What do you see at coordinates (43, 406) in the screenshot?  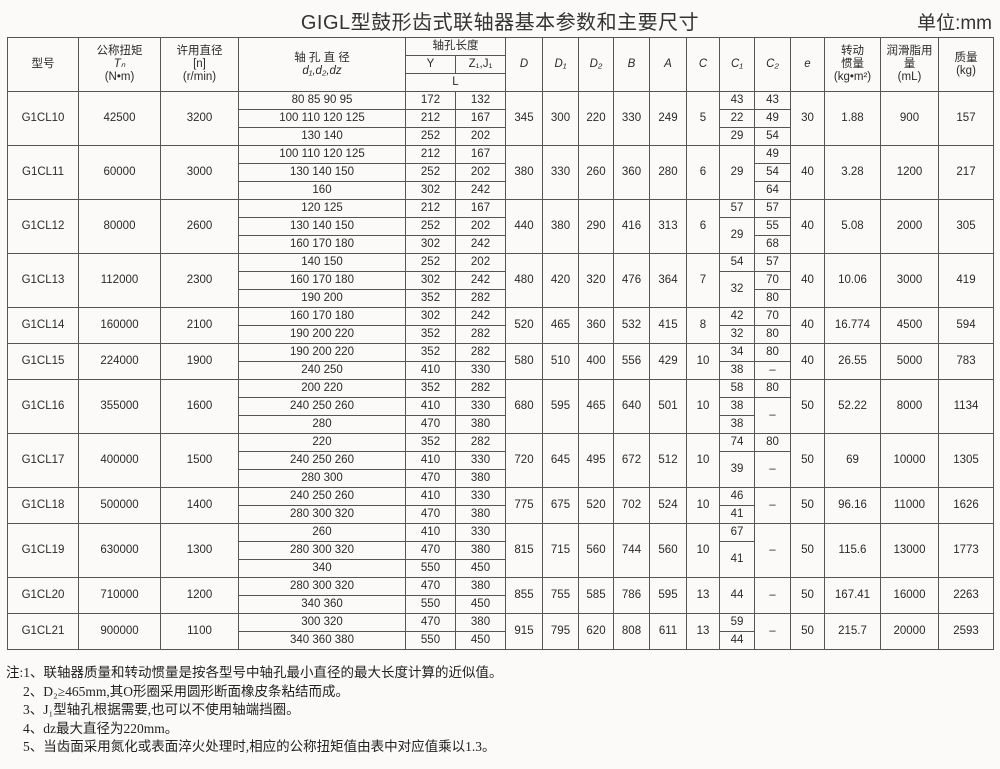 I see `model-cell: G1CL16` at bounding box center [43, 406].